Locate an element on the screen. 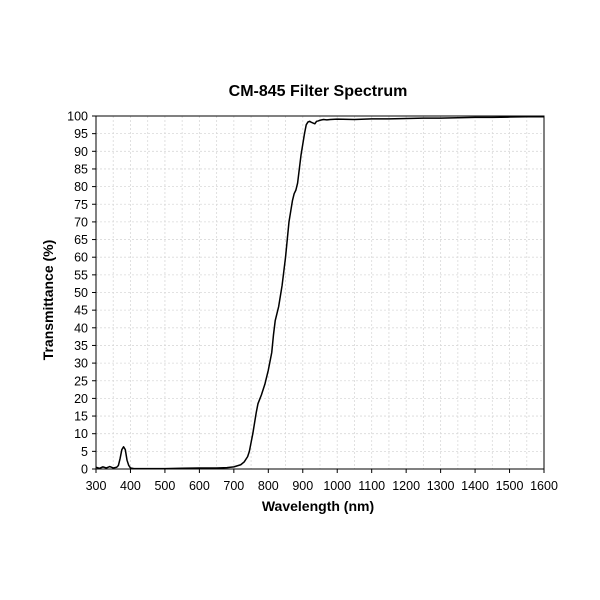  x-tick-label: 900 is located at coordinates (302, 486).